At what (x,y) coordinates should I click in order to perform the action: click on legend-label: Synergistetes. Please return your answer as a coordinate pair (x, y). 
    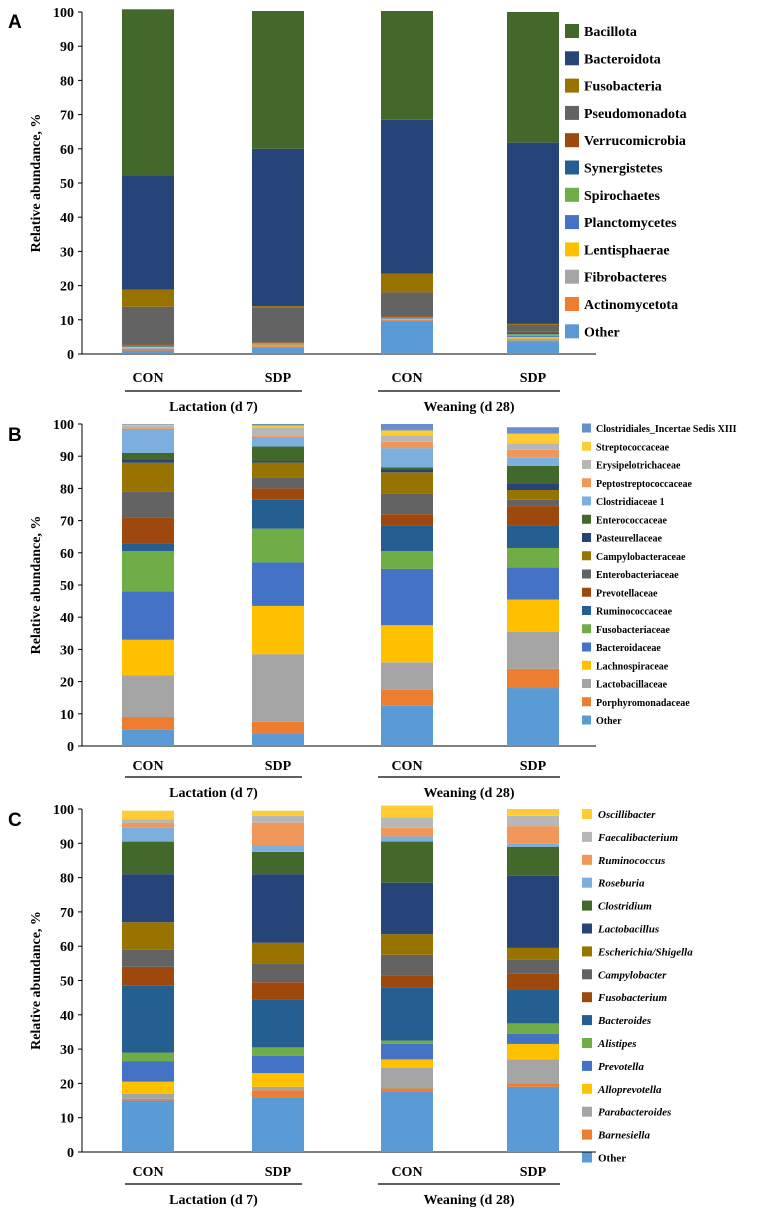
    Looking at the image, I should click on (623, 169).